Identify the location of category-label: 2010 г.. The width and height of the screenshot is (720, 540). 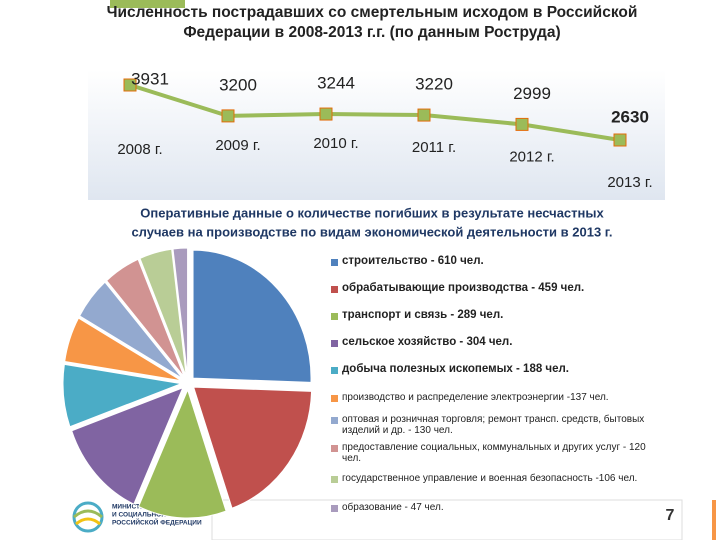
(335, 143).